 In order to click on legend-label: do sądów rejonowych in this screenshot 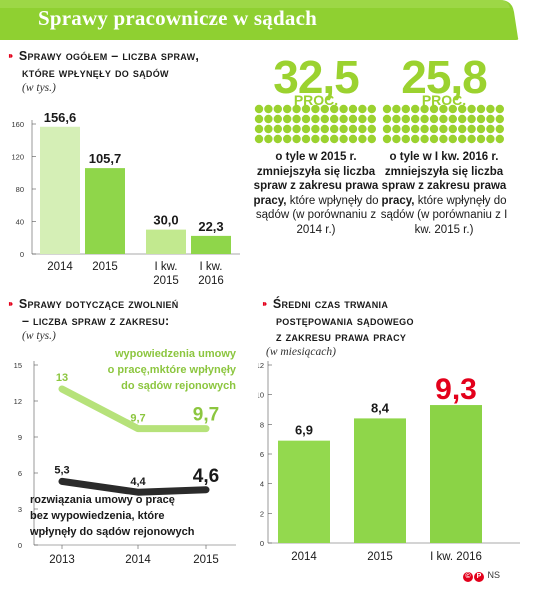, I will do `click(178, 386)`.